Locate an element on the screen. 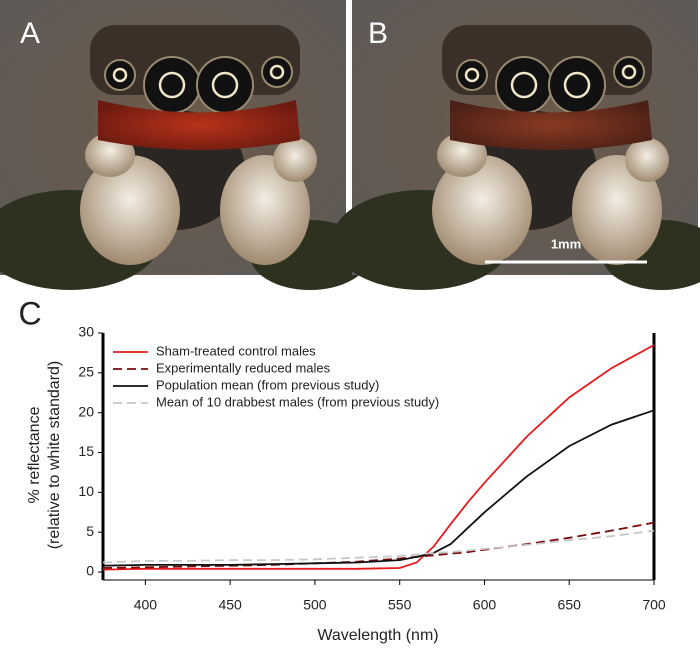 The width and height of the screenshot is (700, 657). y-tick-label: 0 is located at coordinates (90, 571).